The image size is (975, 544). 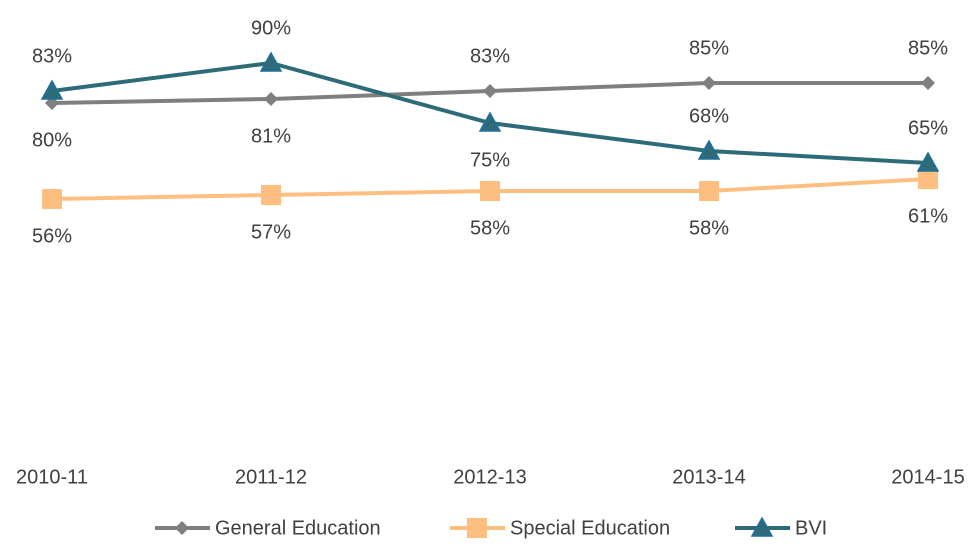 What do you see at coordinates (271, 28) in the screenshot?
I see `data-label: 90%` at bounding box center [271, 28].